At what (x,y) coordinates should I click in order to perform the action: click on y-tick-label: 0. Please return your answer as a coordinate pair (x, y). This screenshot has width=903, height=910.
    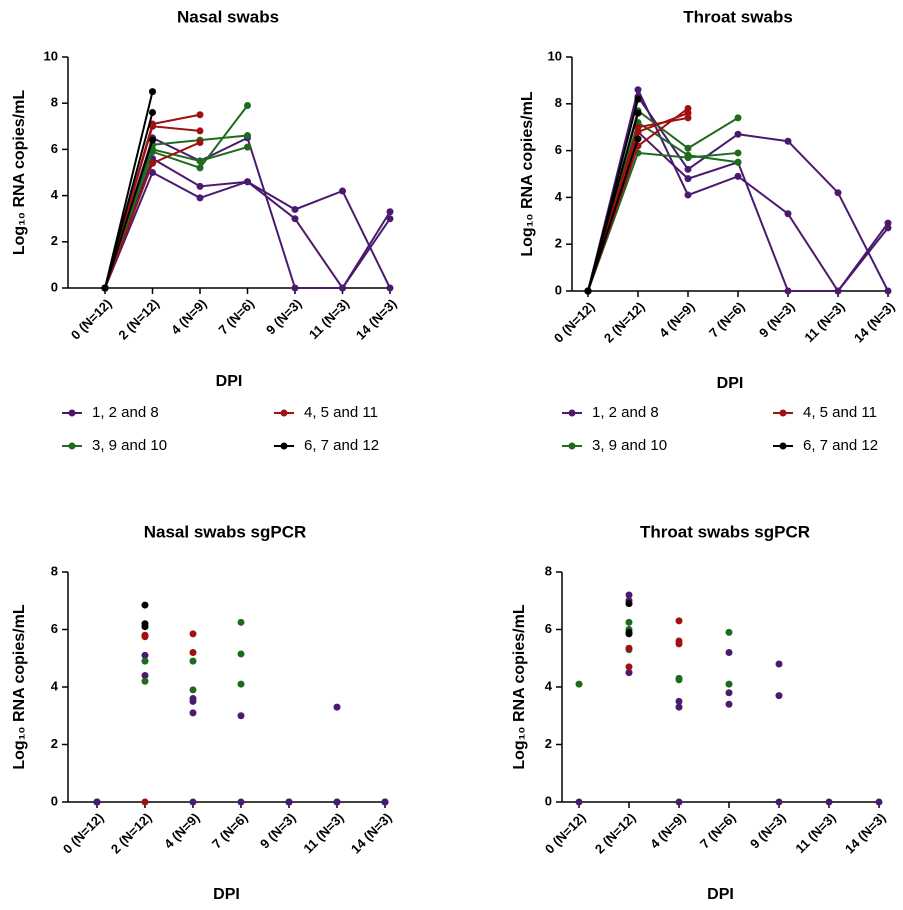
    Looking at the image, I should click on (558, 289).